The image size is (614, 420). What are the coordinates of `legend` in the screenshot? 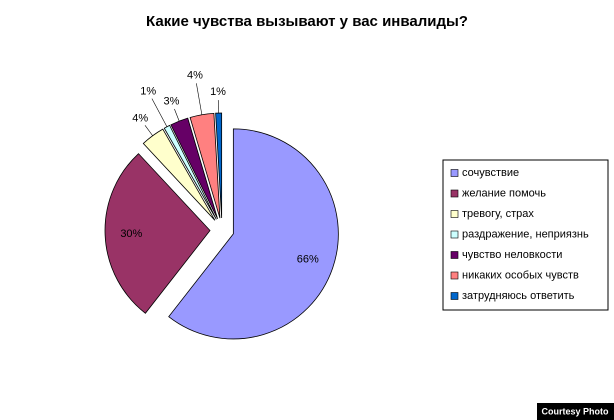 It's located at (525, 235).